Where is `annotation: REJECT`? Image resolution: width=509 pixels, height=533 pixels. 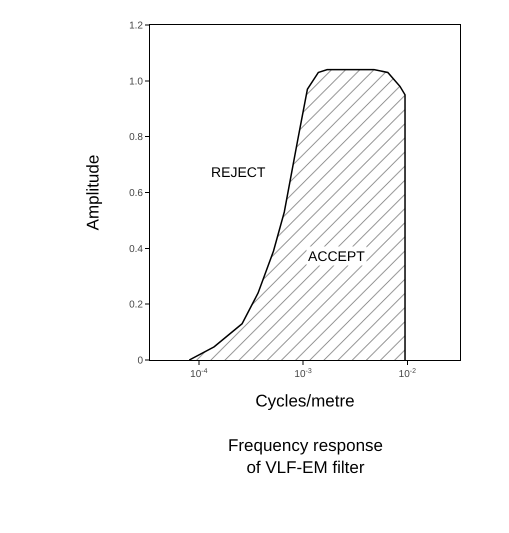 annotation: REJECT is located at coordinates (238, 172).